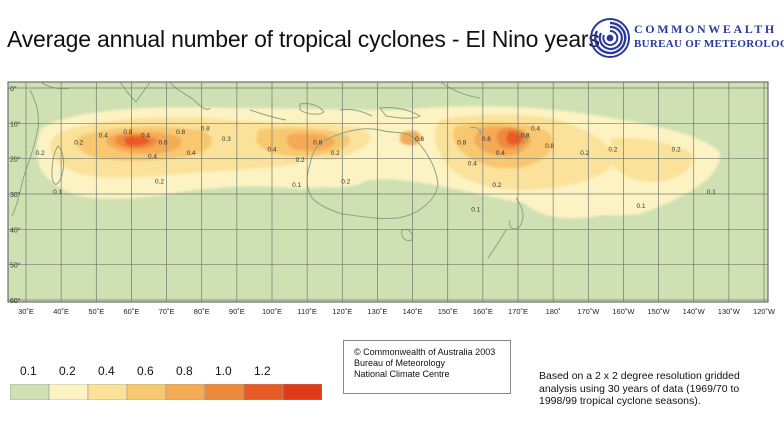  Describe the element at coordinates (659, 311) in the screenshot. I see `lon-label: 150˚W` at that location.